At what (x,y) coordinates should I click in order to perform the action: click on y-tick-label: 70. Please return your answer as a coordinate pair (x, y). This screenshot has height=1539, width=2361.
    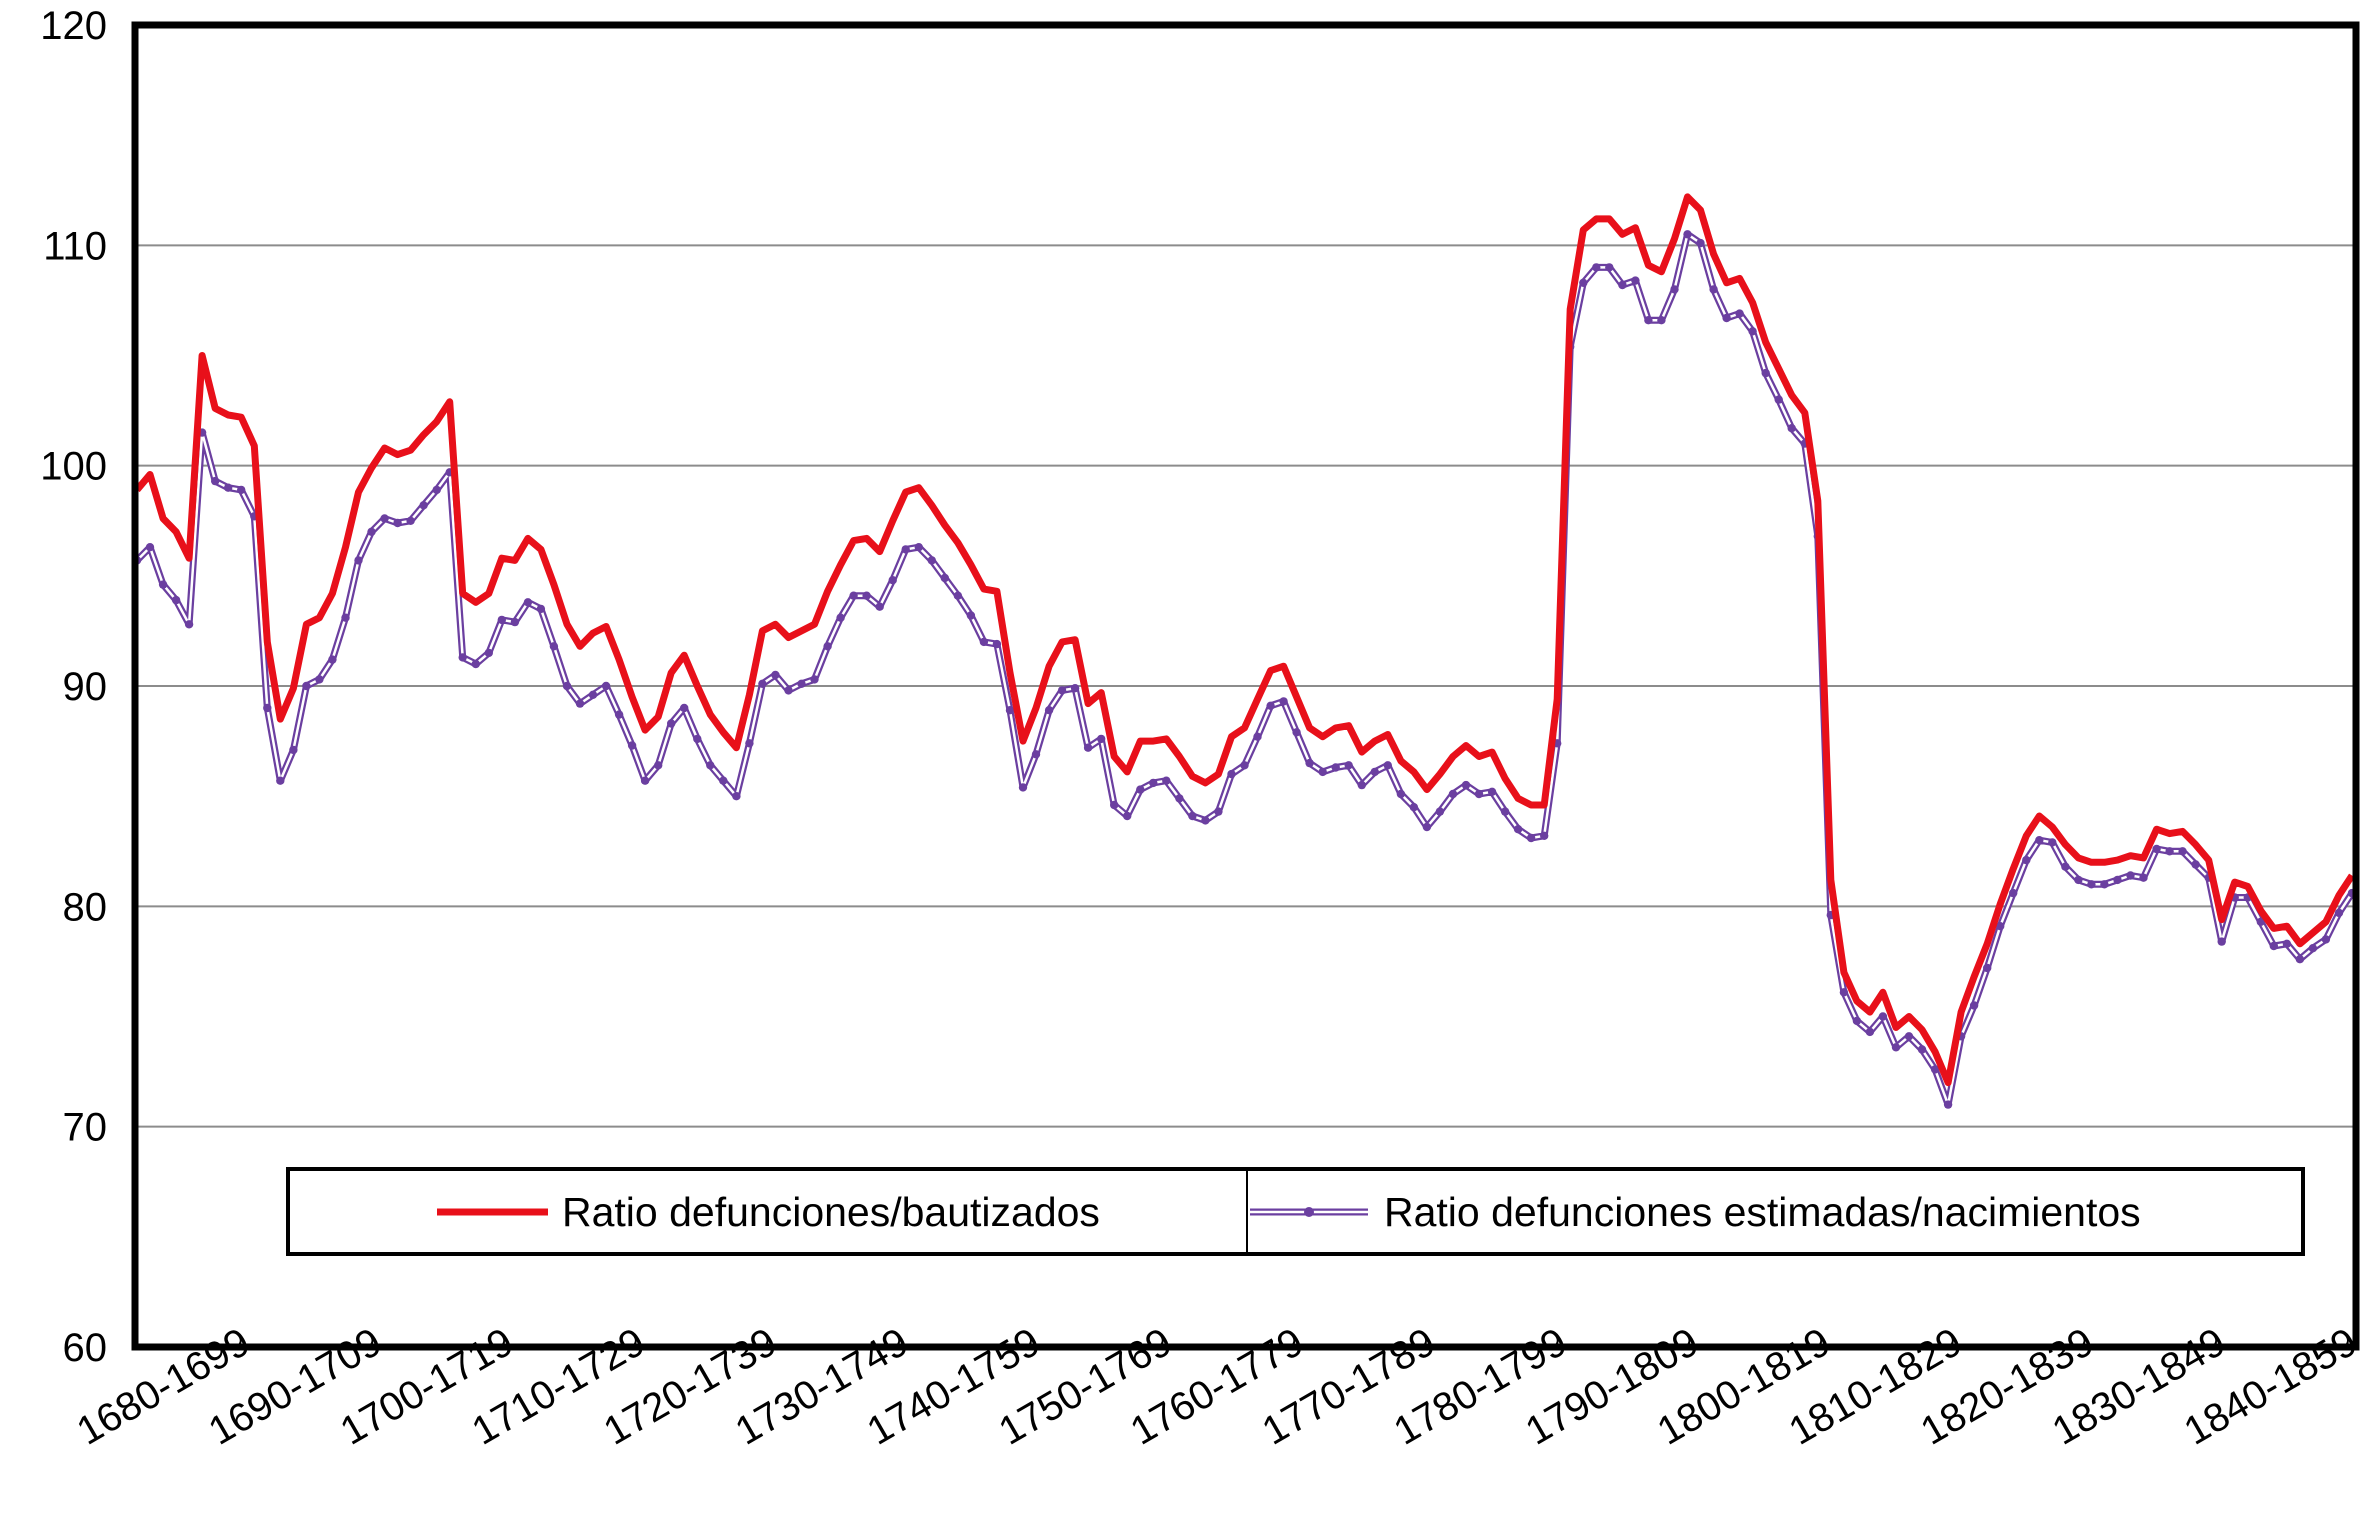
    Looking at the image, I should click on (85, 1128).